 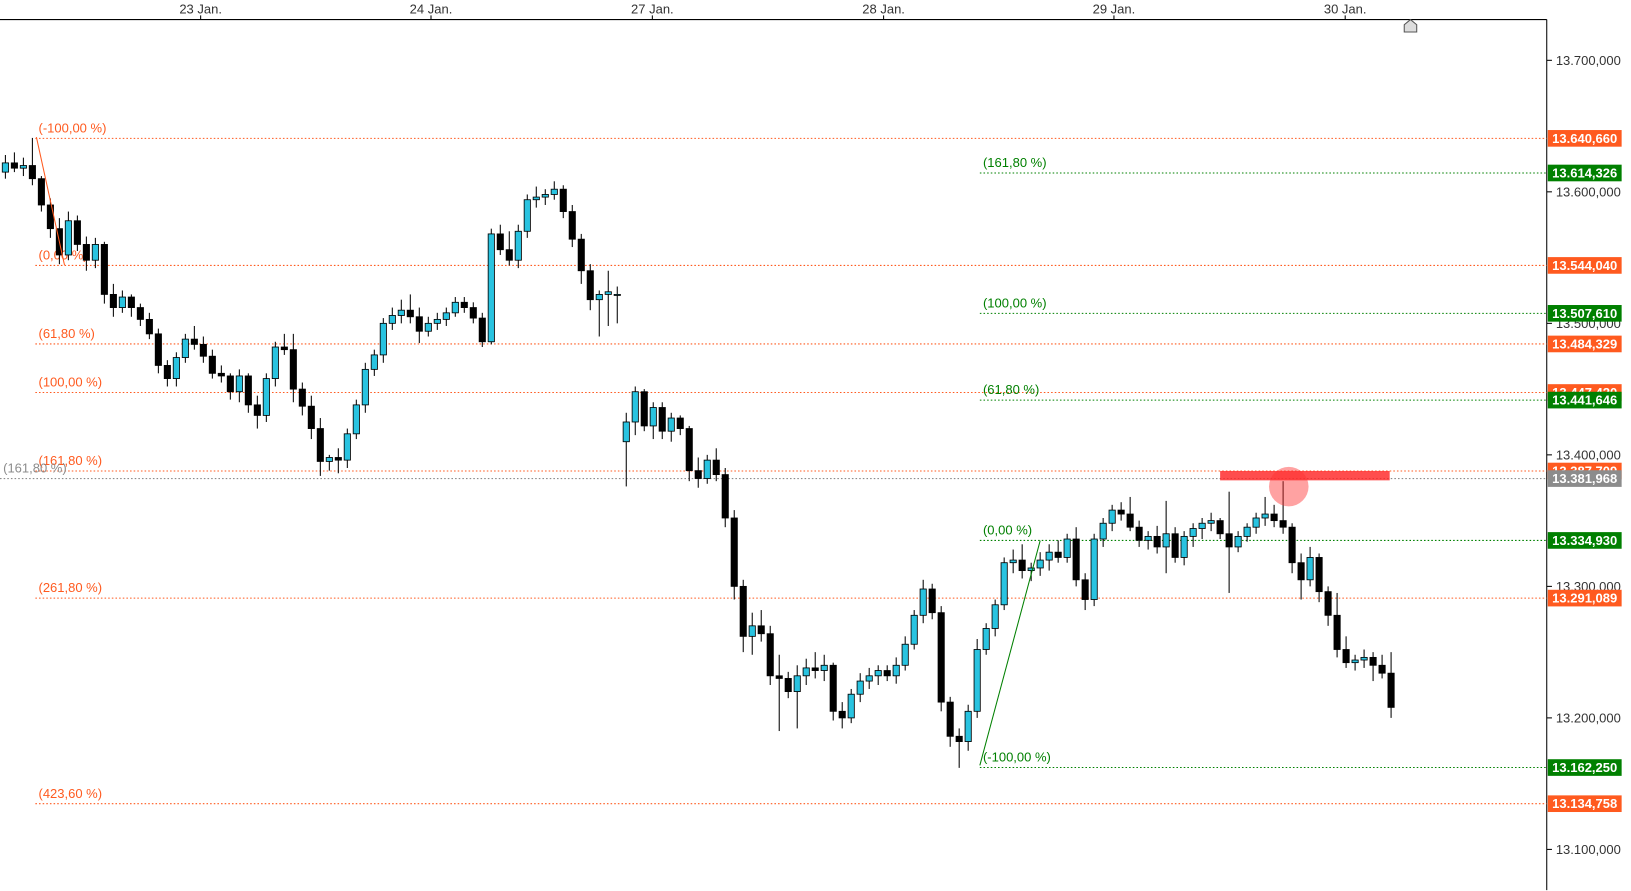 I want to click on y-tick-label: 13.200,000, so click(x=1588, y=717).